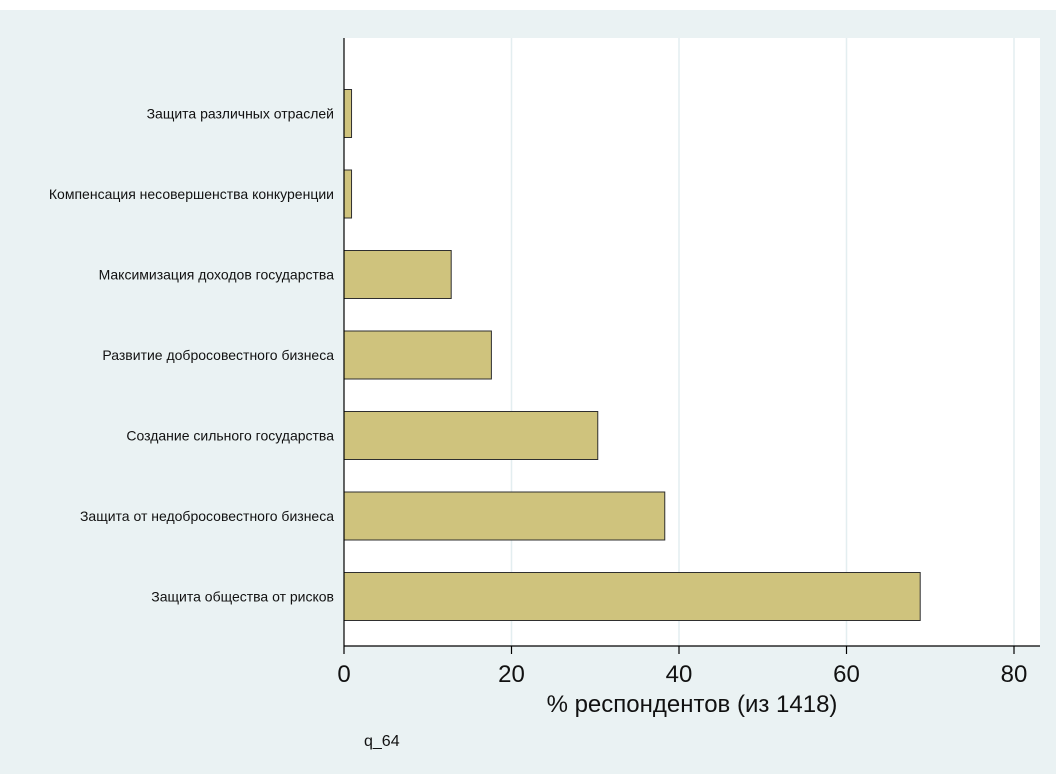 The height and width of the screenshot is (774, 1056). What do you see at coordinates (846, 674) in the screenshot?
I see `x-tick-label-60: 60` at bounding box center [846, 674].